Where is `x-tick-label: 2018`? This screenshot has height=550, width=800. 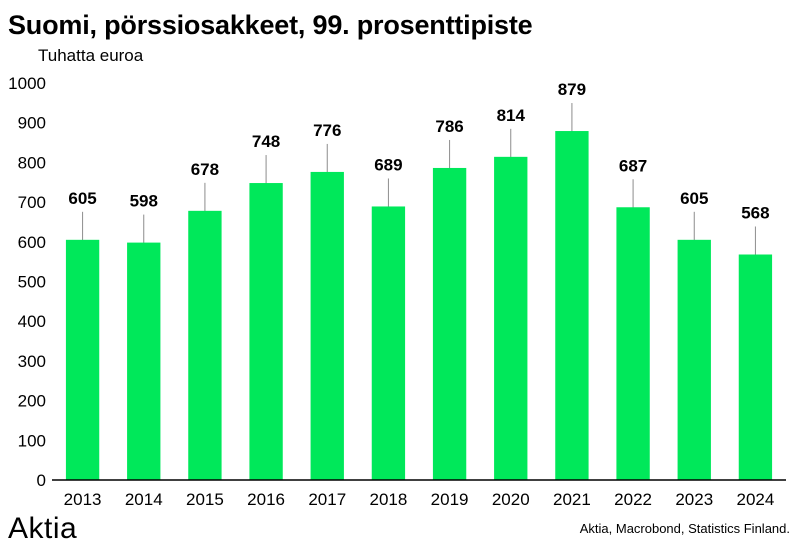
x-tick-label: 2018 is located at coordinates (389, 499).